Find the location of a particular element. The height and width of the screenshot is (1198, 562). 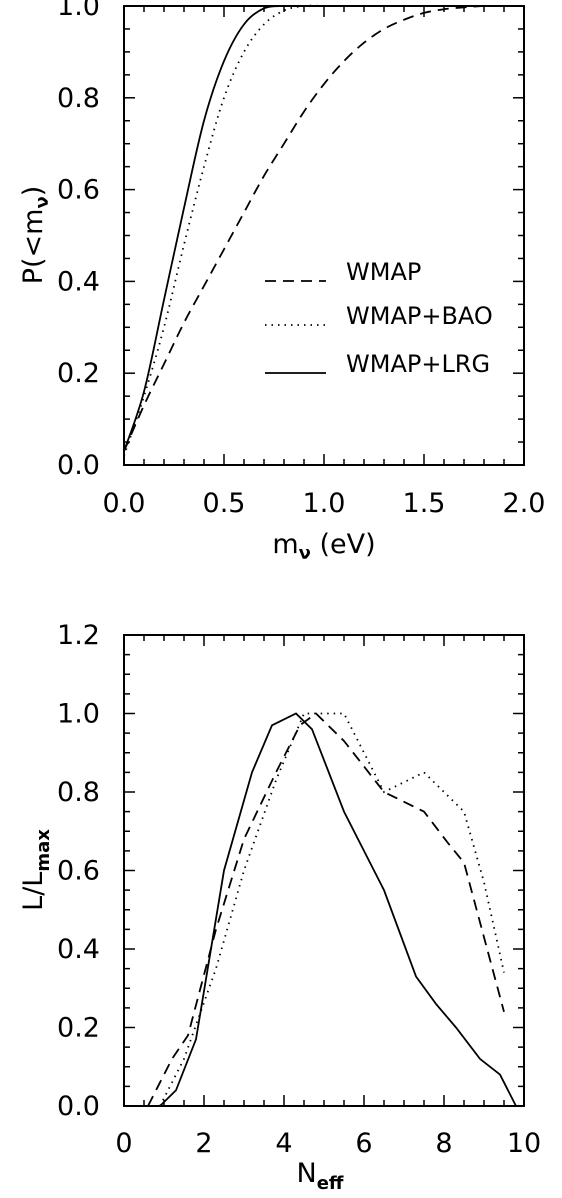

legend-label-wmap-lrg: WMAP+LRG is located at coordinates (418, 364).